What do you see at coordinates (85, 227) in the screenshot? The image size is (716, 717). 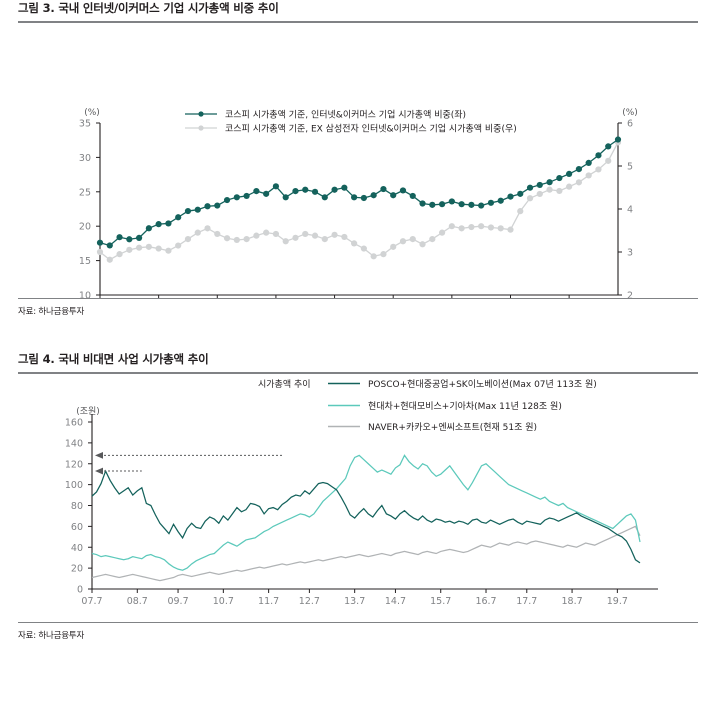 I see `fig3-left-tick-label: 20` at bounding box center [85, 227].